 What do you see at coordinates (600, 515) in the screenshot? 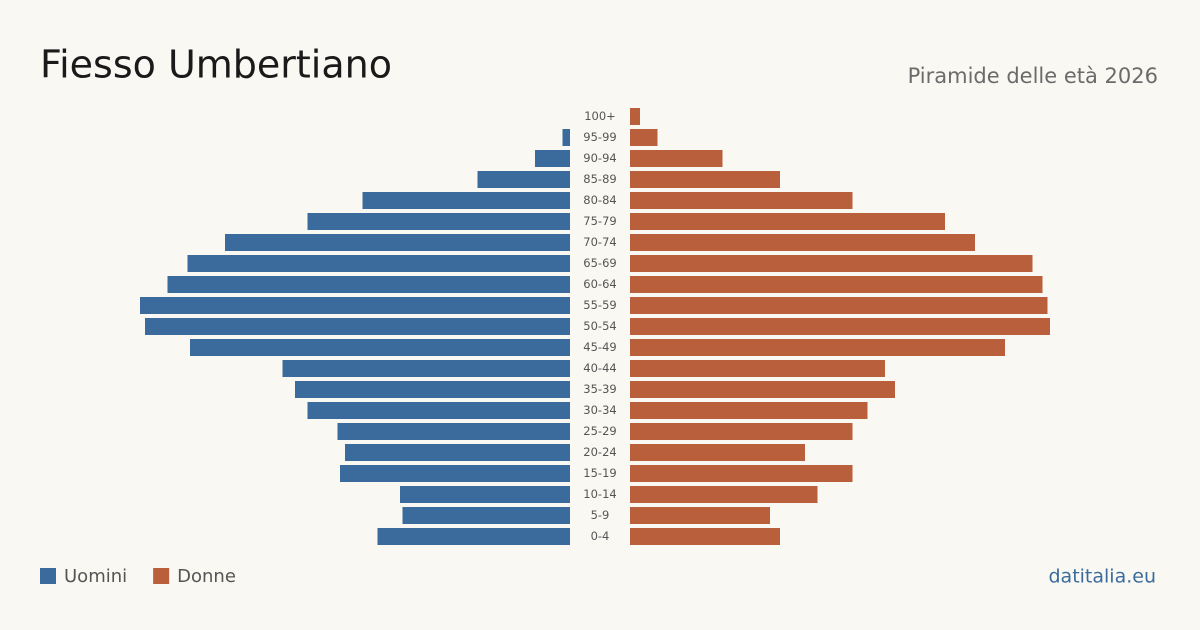
I see `age-label: 5-9` at bounding box center [600, 515].